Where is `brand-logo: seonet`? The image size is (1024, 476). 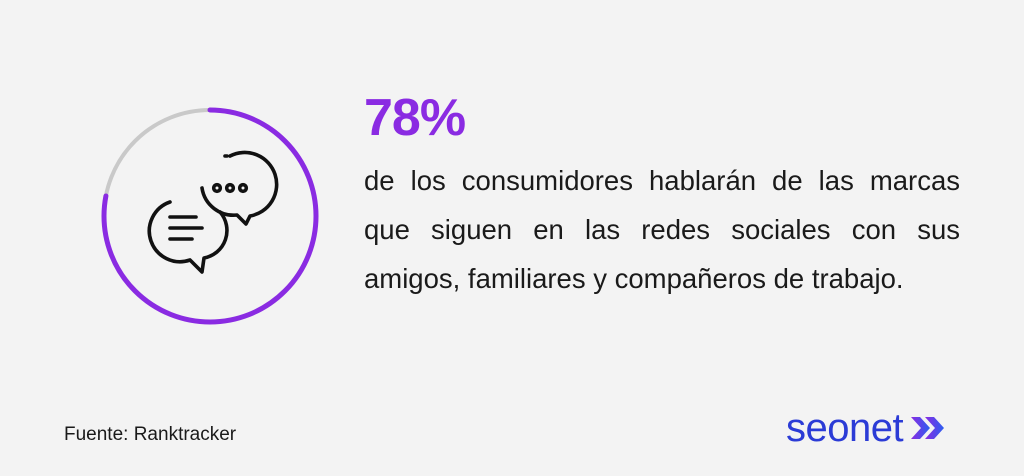
brand-logo: seonet is located at coordinates (866, 428).